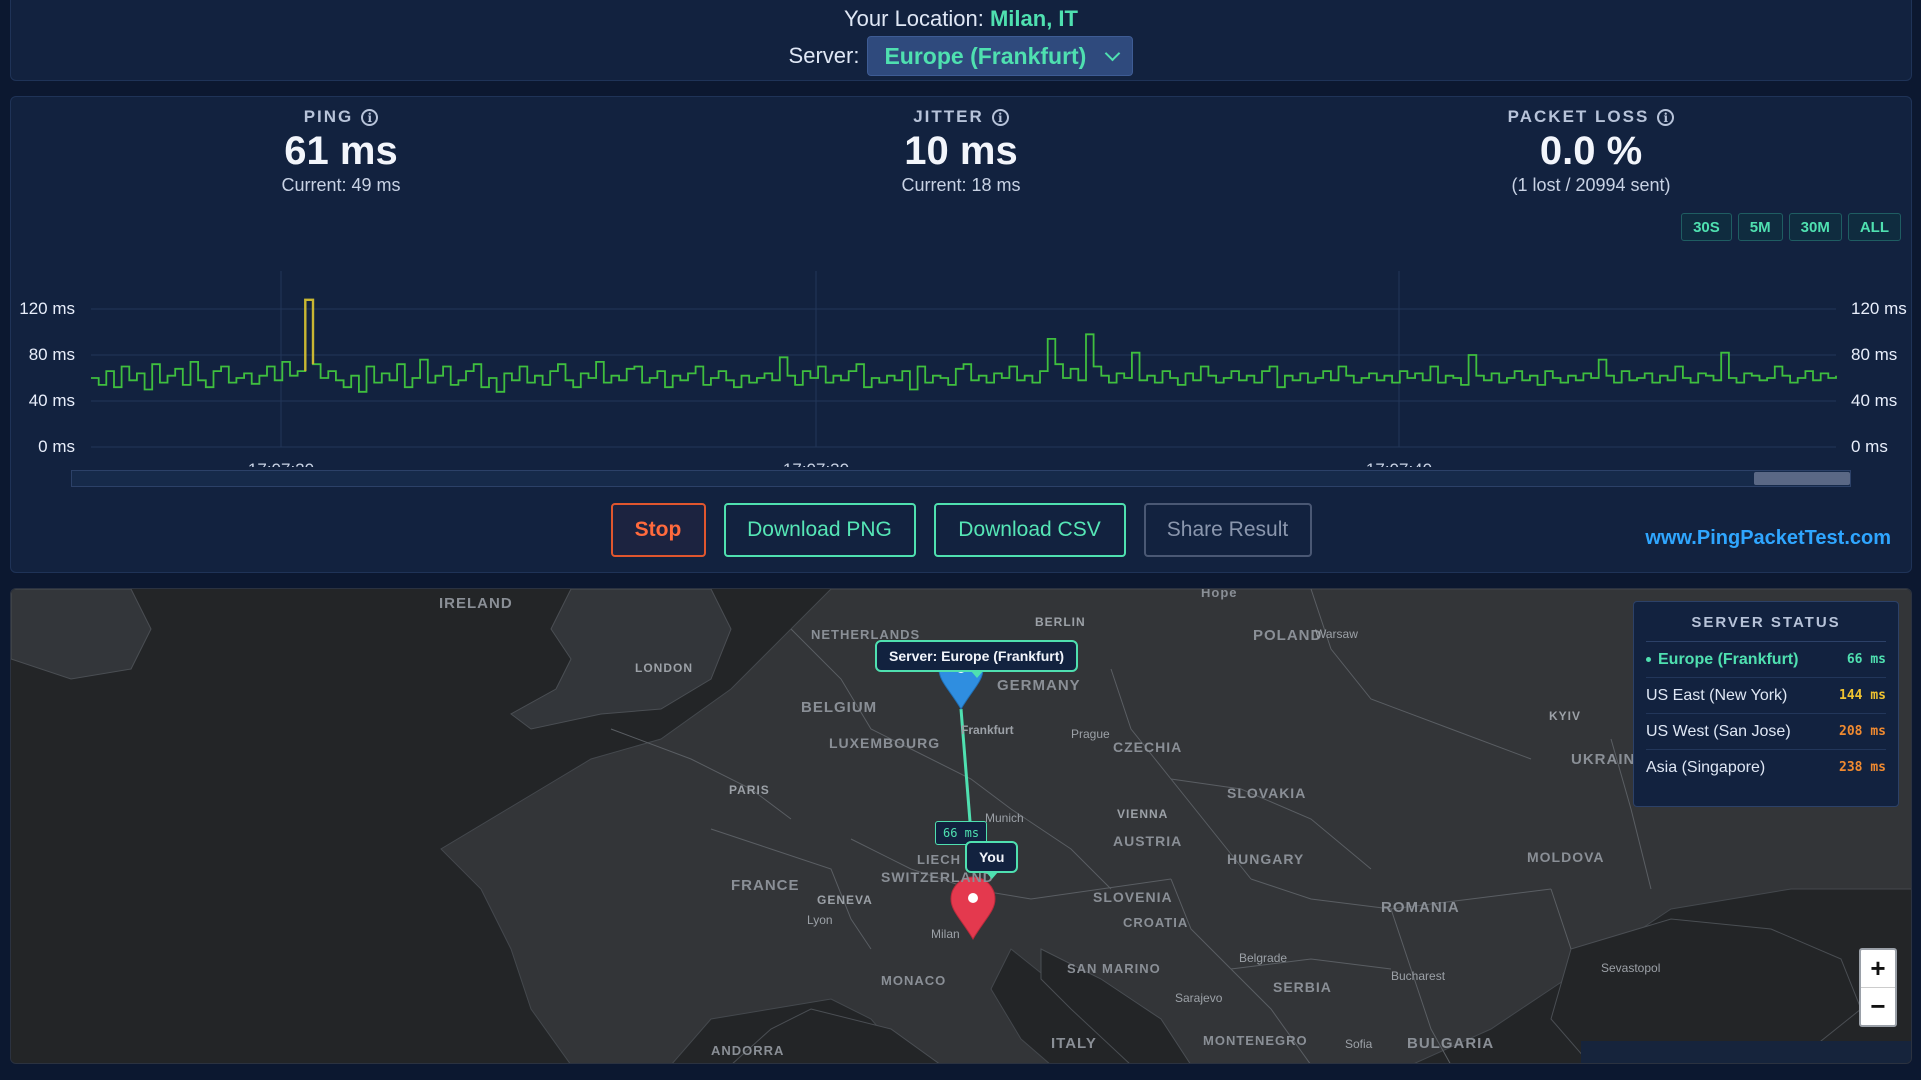  What do you see at coordinates (1199, 998) in the screenshot?
I see `city-label: Sarajevo` at bounding box center [1199, 998].